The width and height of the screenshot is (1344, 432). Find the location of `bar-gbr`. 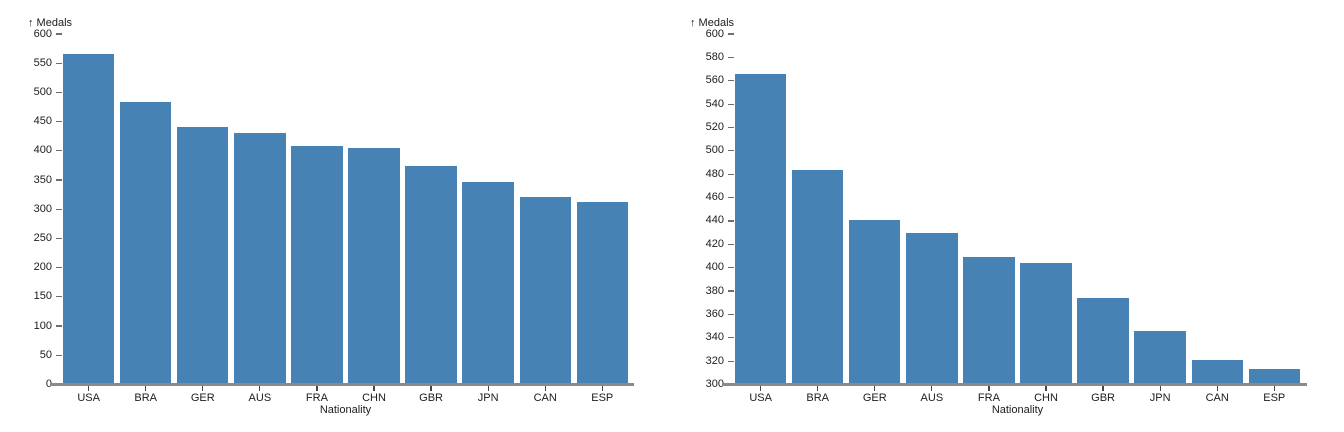

bar-gbr is located at coordinates (431, 275).